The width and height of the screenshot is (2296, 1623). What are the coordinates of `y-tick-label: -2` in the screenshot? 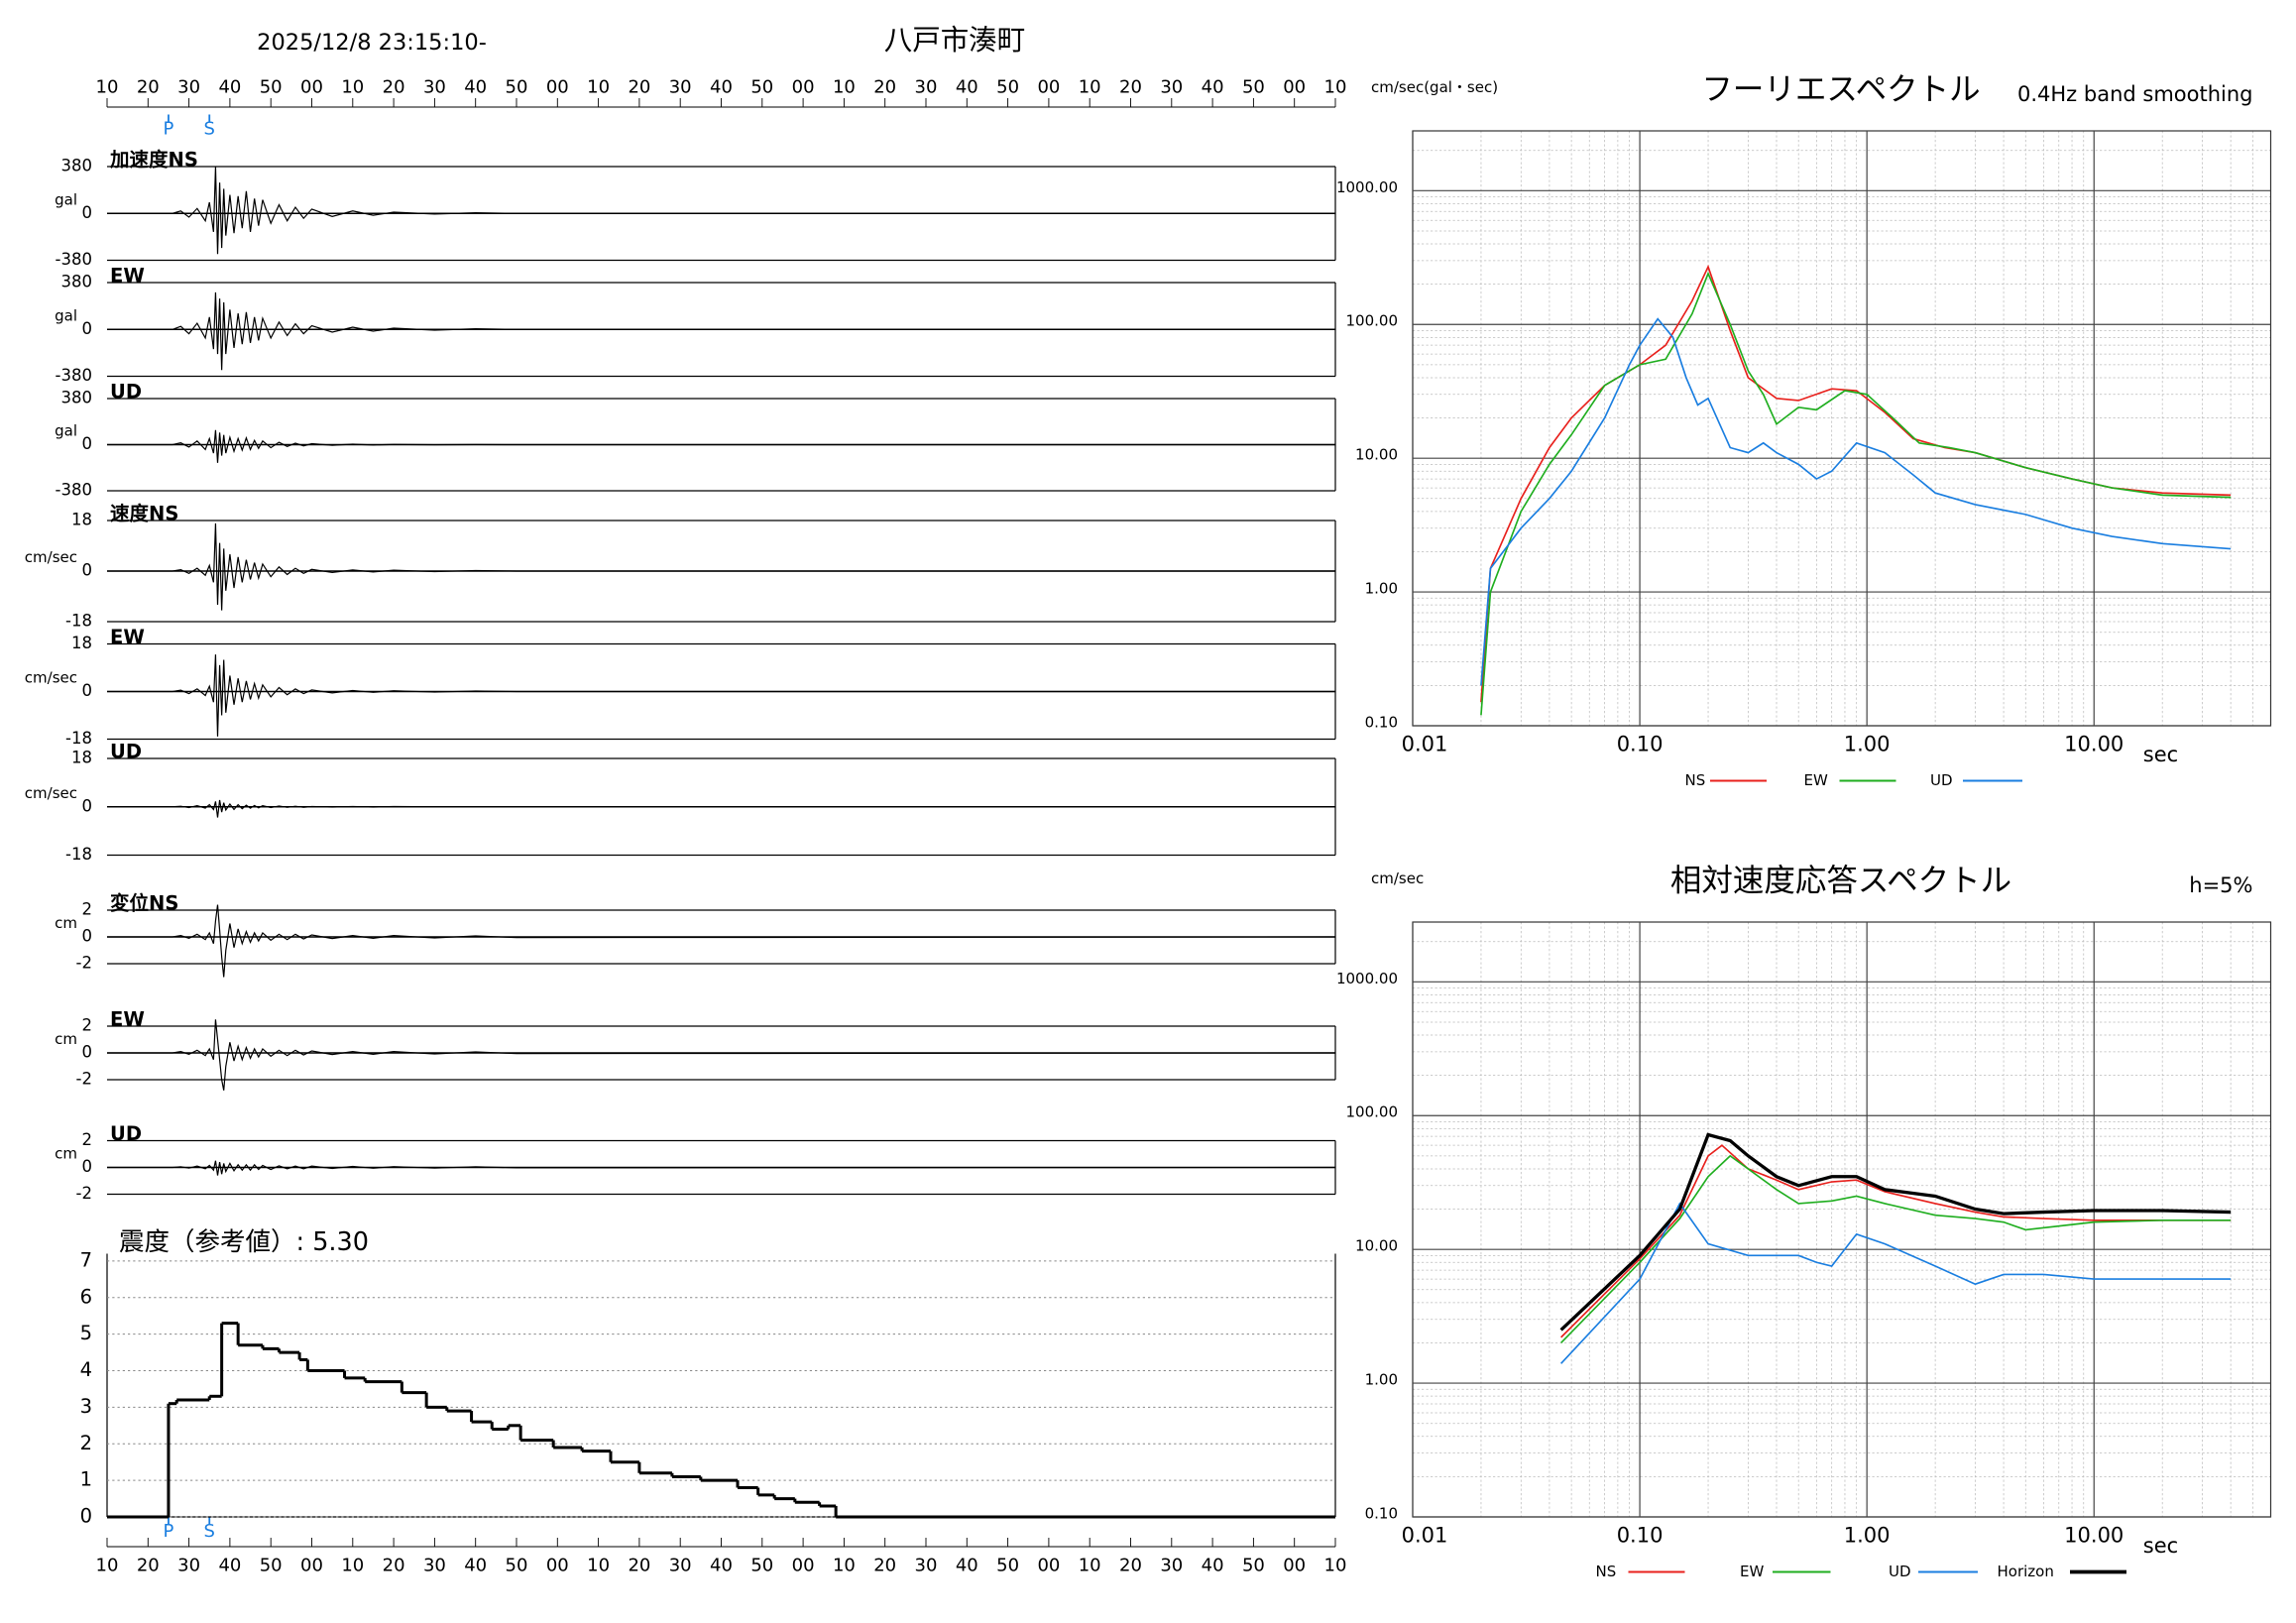 It's located at (84, 1193).